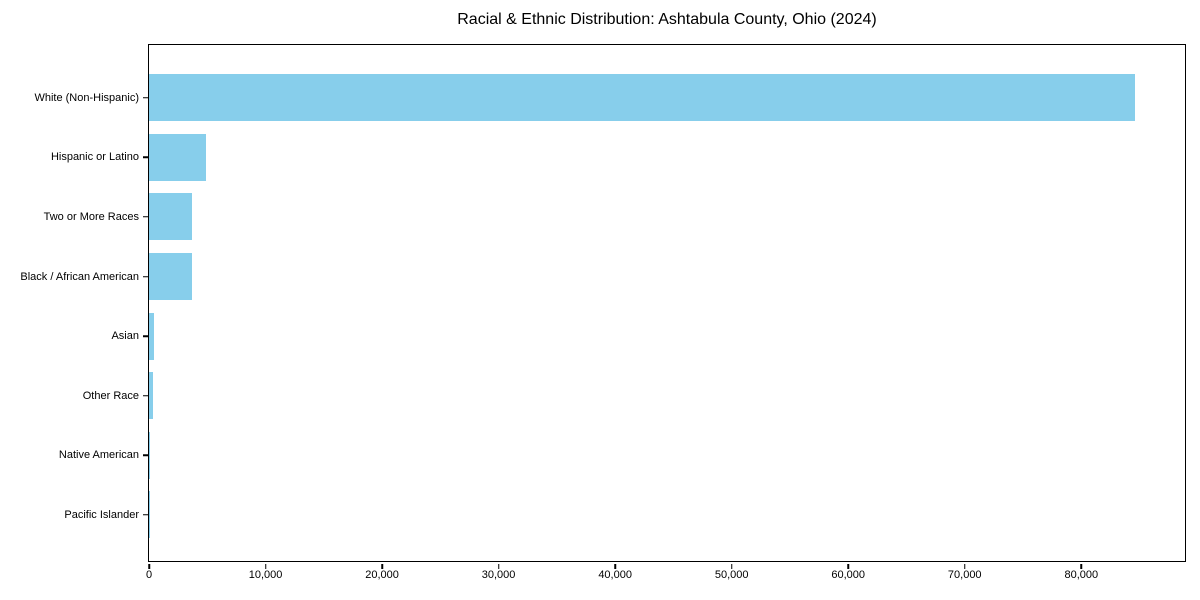 The image size is (1200, 600). What do you see at coordinates (110, 395) in the screenshot?
I see `category-label: Other Race` at bounding box center [110, 395].